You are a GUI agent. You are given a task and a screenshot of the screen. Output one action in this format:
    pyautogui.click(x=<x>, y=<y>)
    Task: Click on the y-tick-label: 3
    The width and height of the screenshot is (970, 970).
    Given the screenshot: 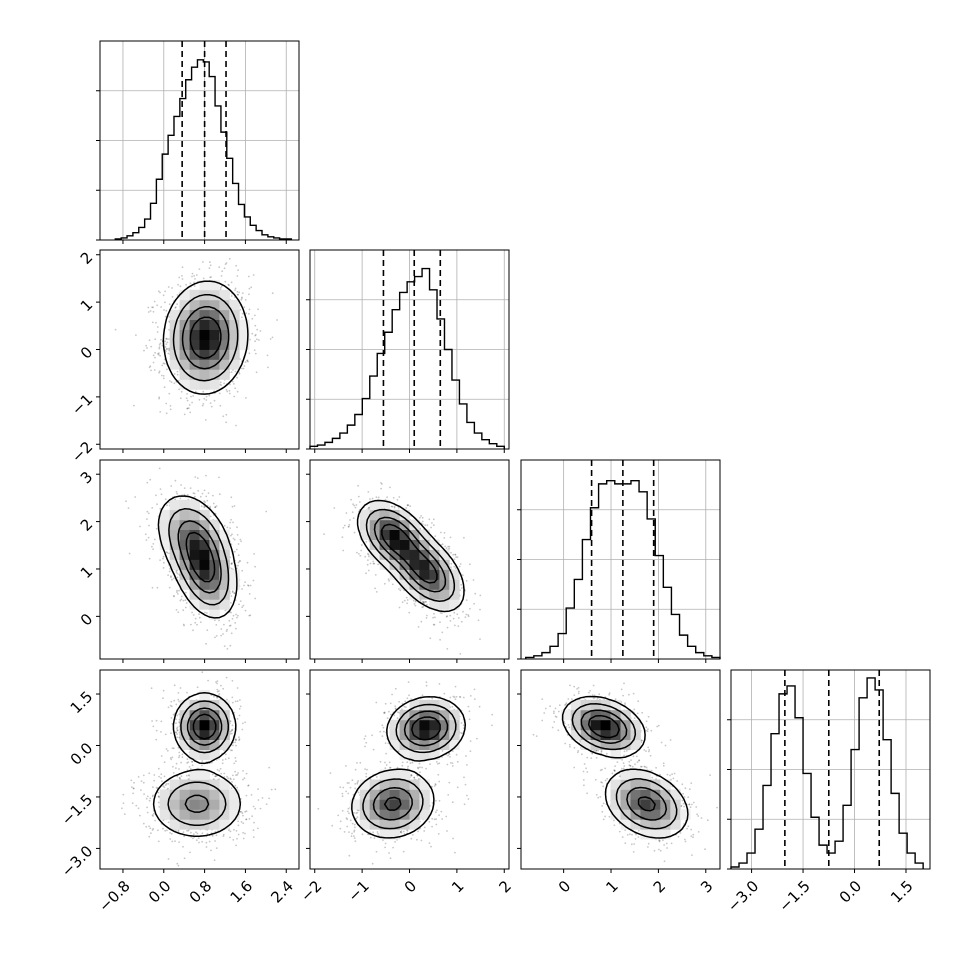 What is the action you would take?
    pyautogui.click(x=86, y=477)
    